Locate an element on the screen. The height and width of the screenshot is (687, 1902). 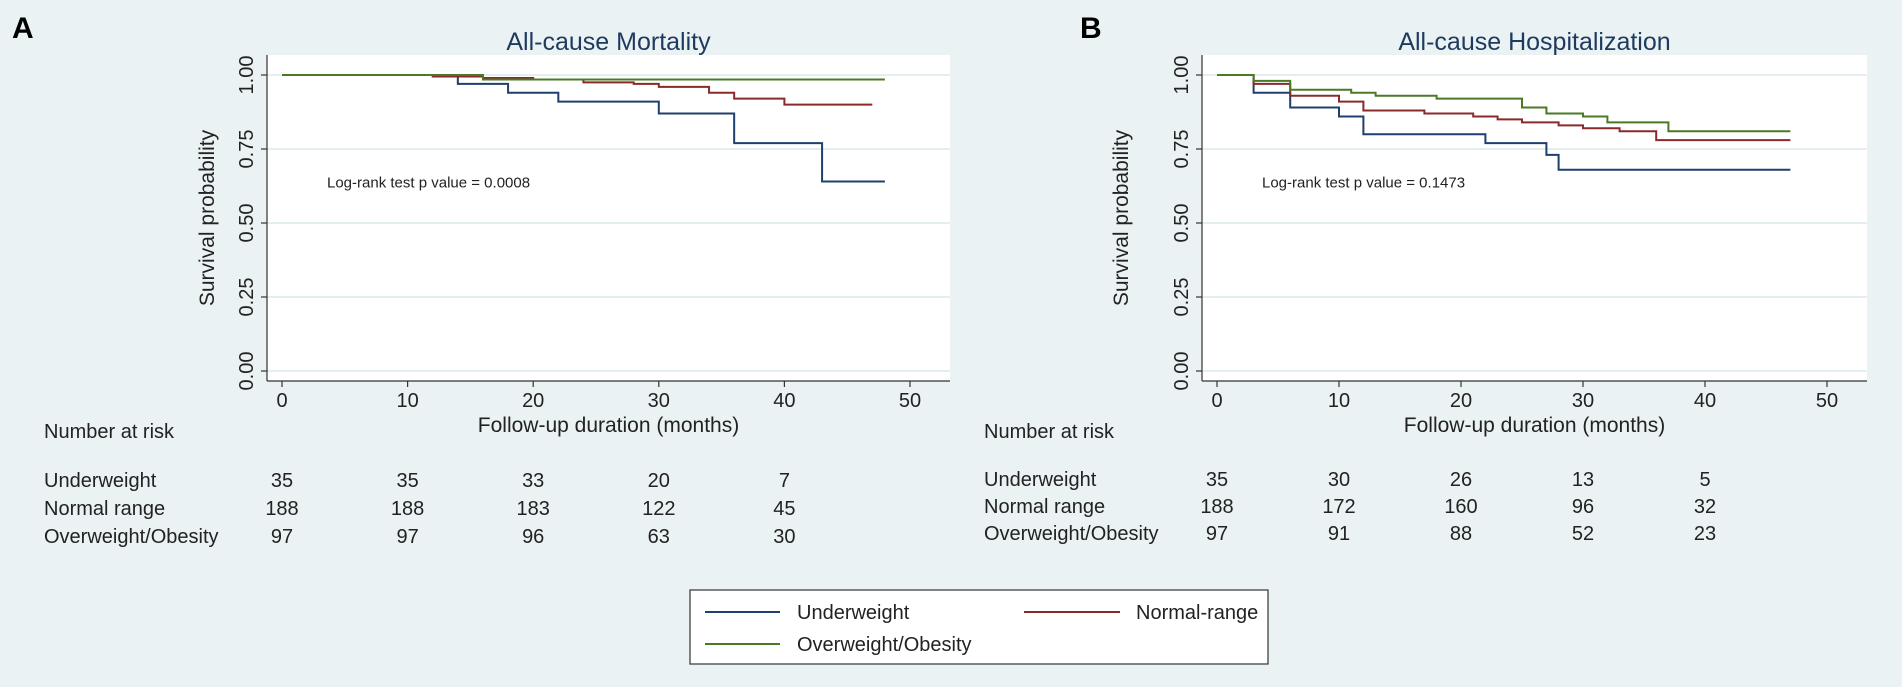
risk-cell: 5 is located at coordinates (1704, 480).